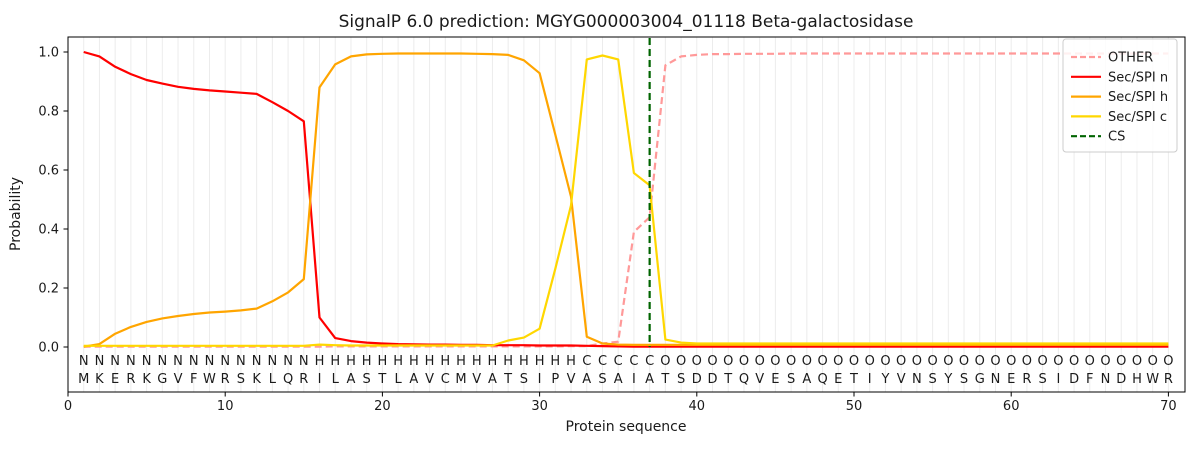 The height and width of the screenshot is (450, 1200). Describe the element at coordinates (697, 406) in the screenshot. I see `x-tick-label: 40` at that location.